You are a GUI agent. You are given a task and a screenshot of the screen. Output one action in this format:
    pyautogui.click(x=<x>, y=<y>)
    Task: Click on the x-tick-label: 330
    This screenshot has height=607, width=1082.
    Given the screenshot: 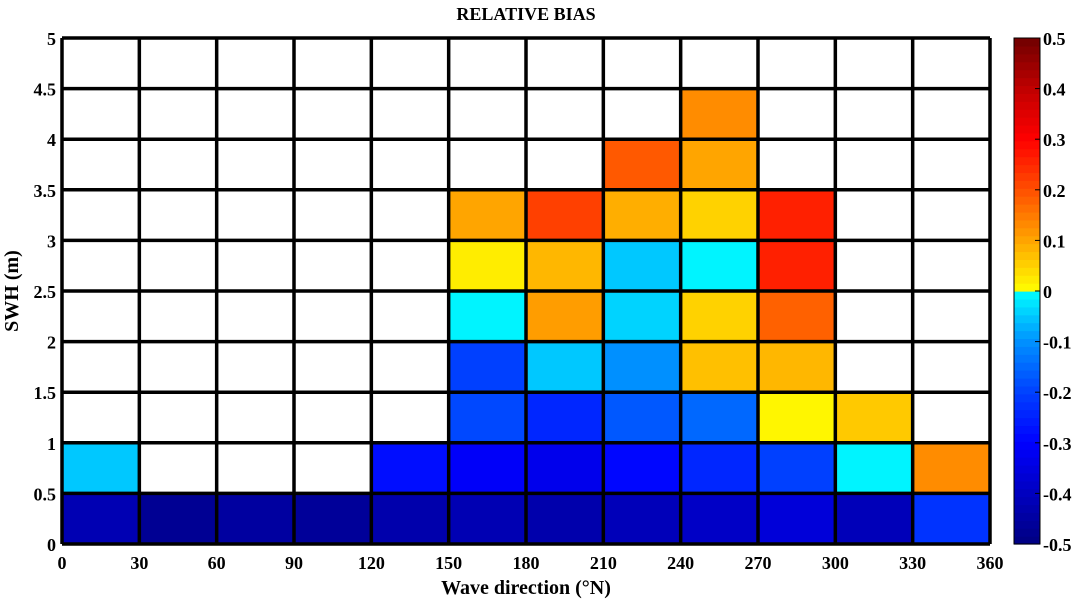 What is the action you would take?
    pyautogui.click(x=912, y=563)
    